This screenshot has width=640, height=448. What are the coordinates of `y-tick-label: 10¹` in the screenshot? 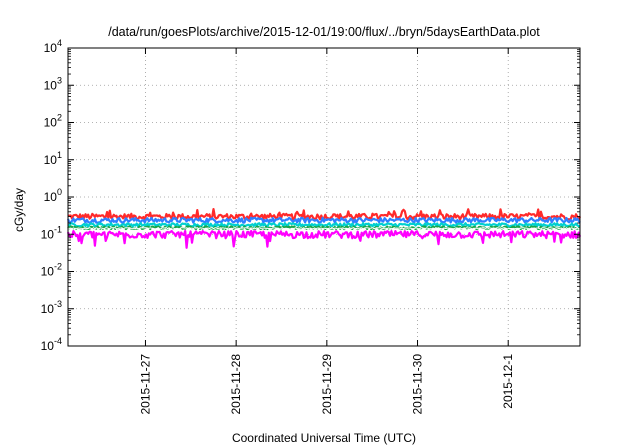 It's located at (53, 158).